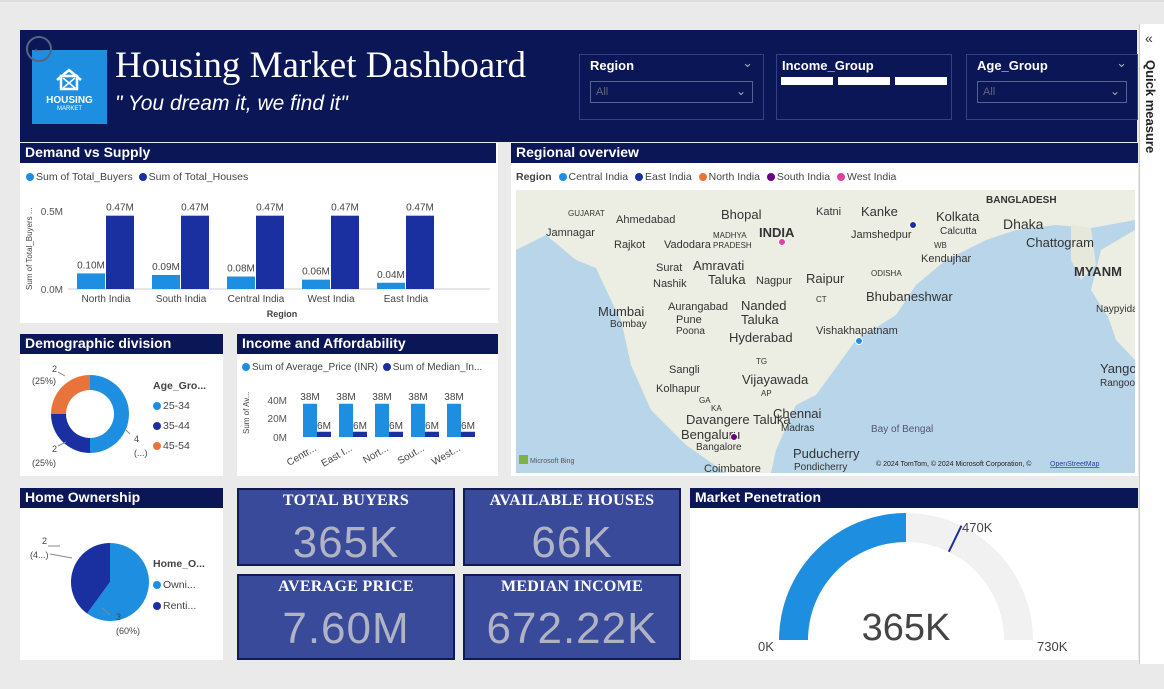 Image resolution: width=1164 pixels, height=689 pixels. Describe the element at coordinates (1149, 38) in the screenshot. I see `collapse-icon: «` at that location.